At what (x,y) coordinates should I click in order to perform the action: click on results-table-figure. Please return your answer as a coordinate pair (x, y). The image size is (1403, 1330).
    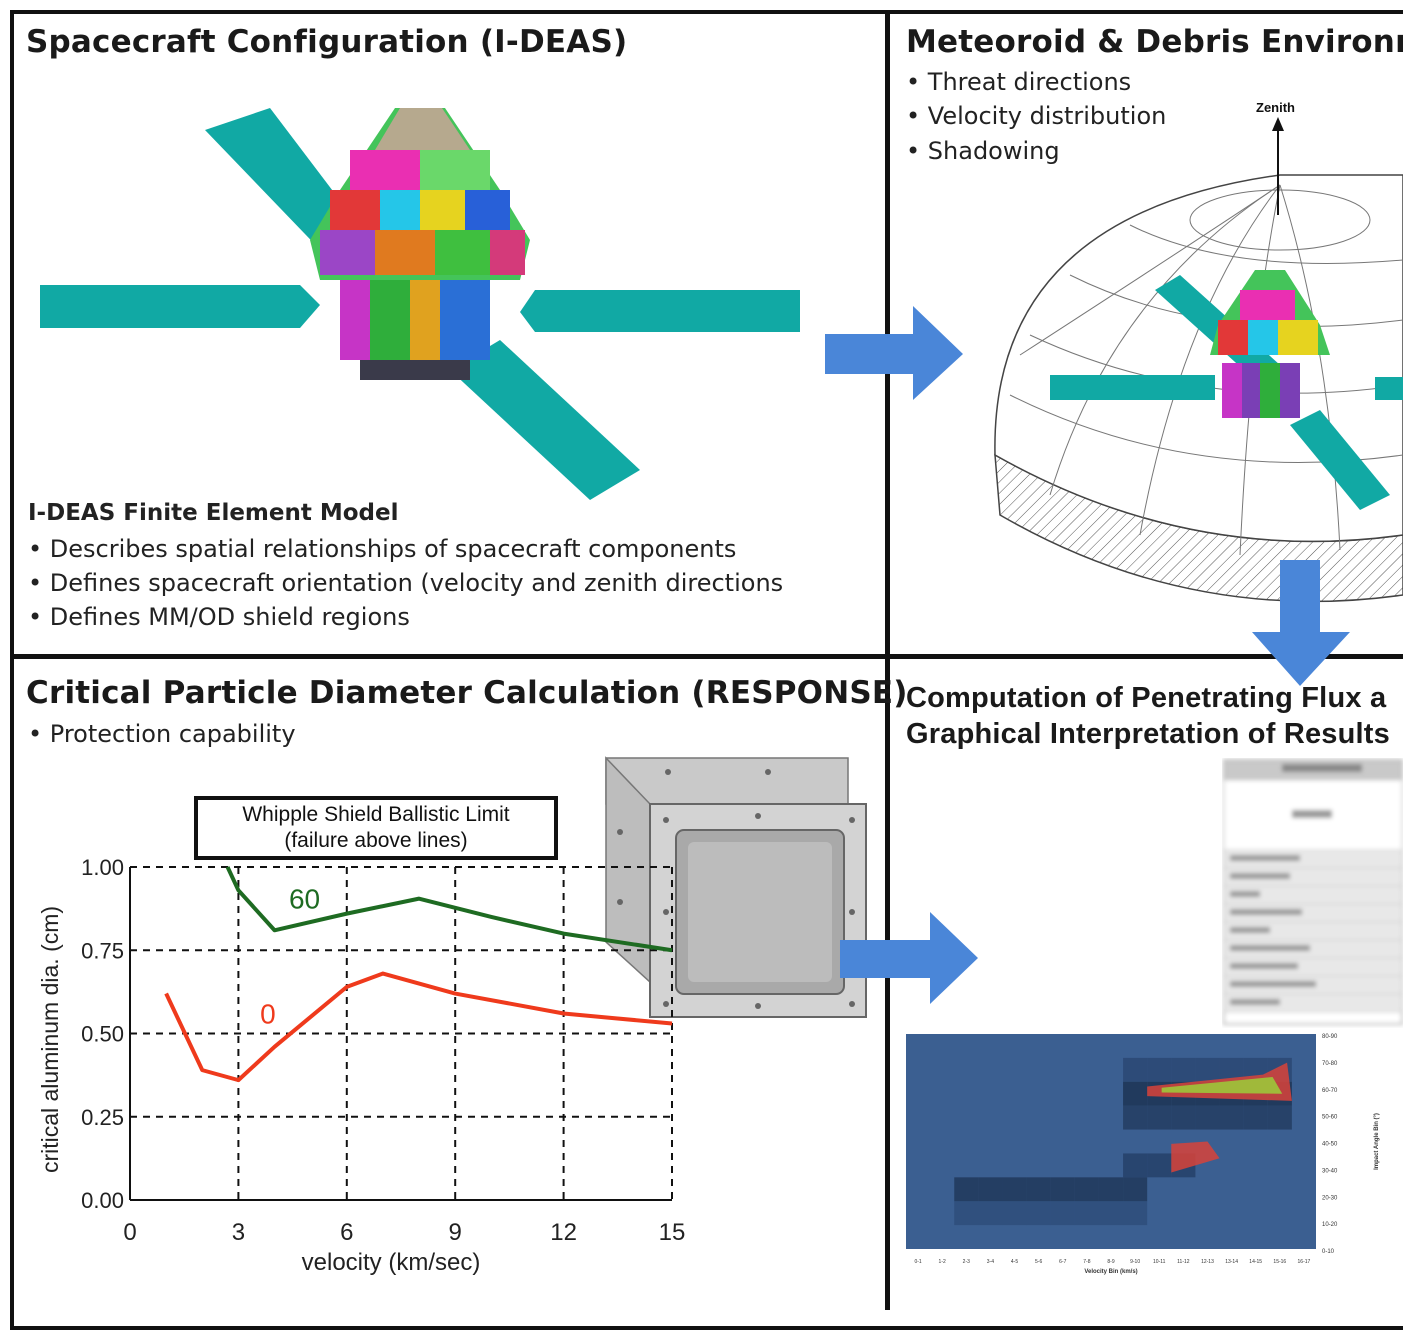
    Looking at the image, I should click on (1313, 892).